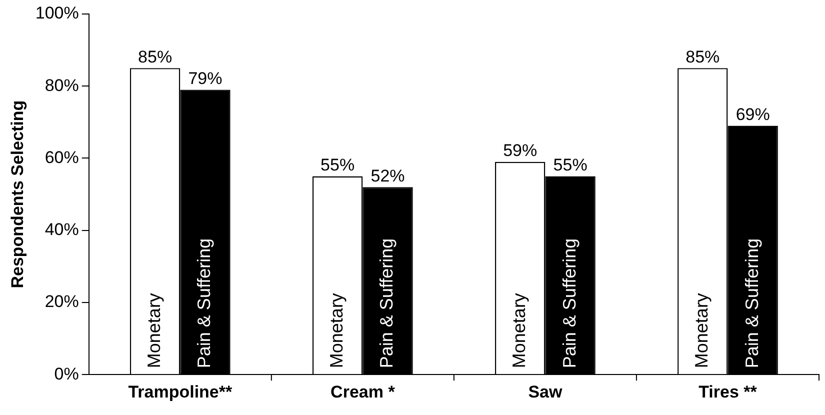 The image size is (825, 415). I want to click on y-tick-label: 0%, so click(66, 374).